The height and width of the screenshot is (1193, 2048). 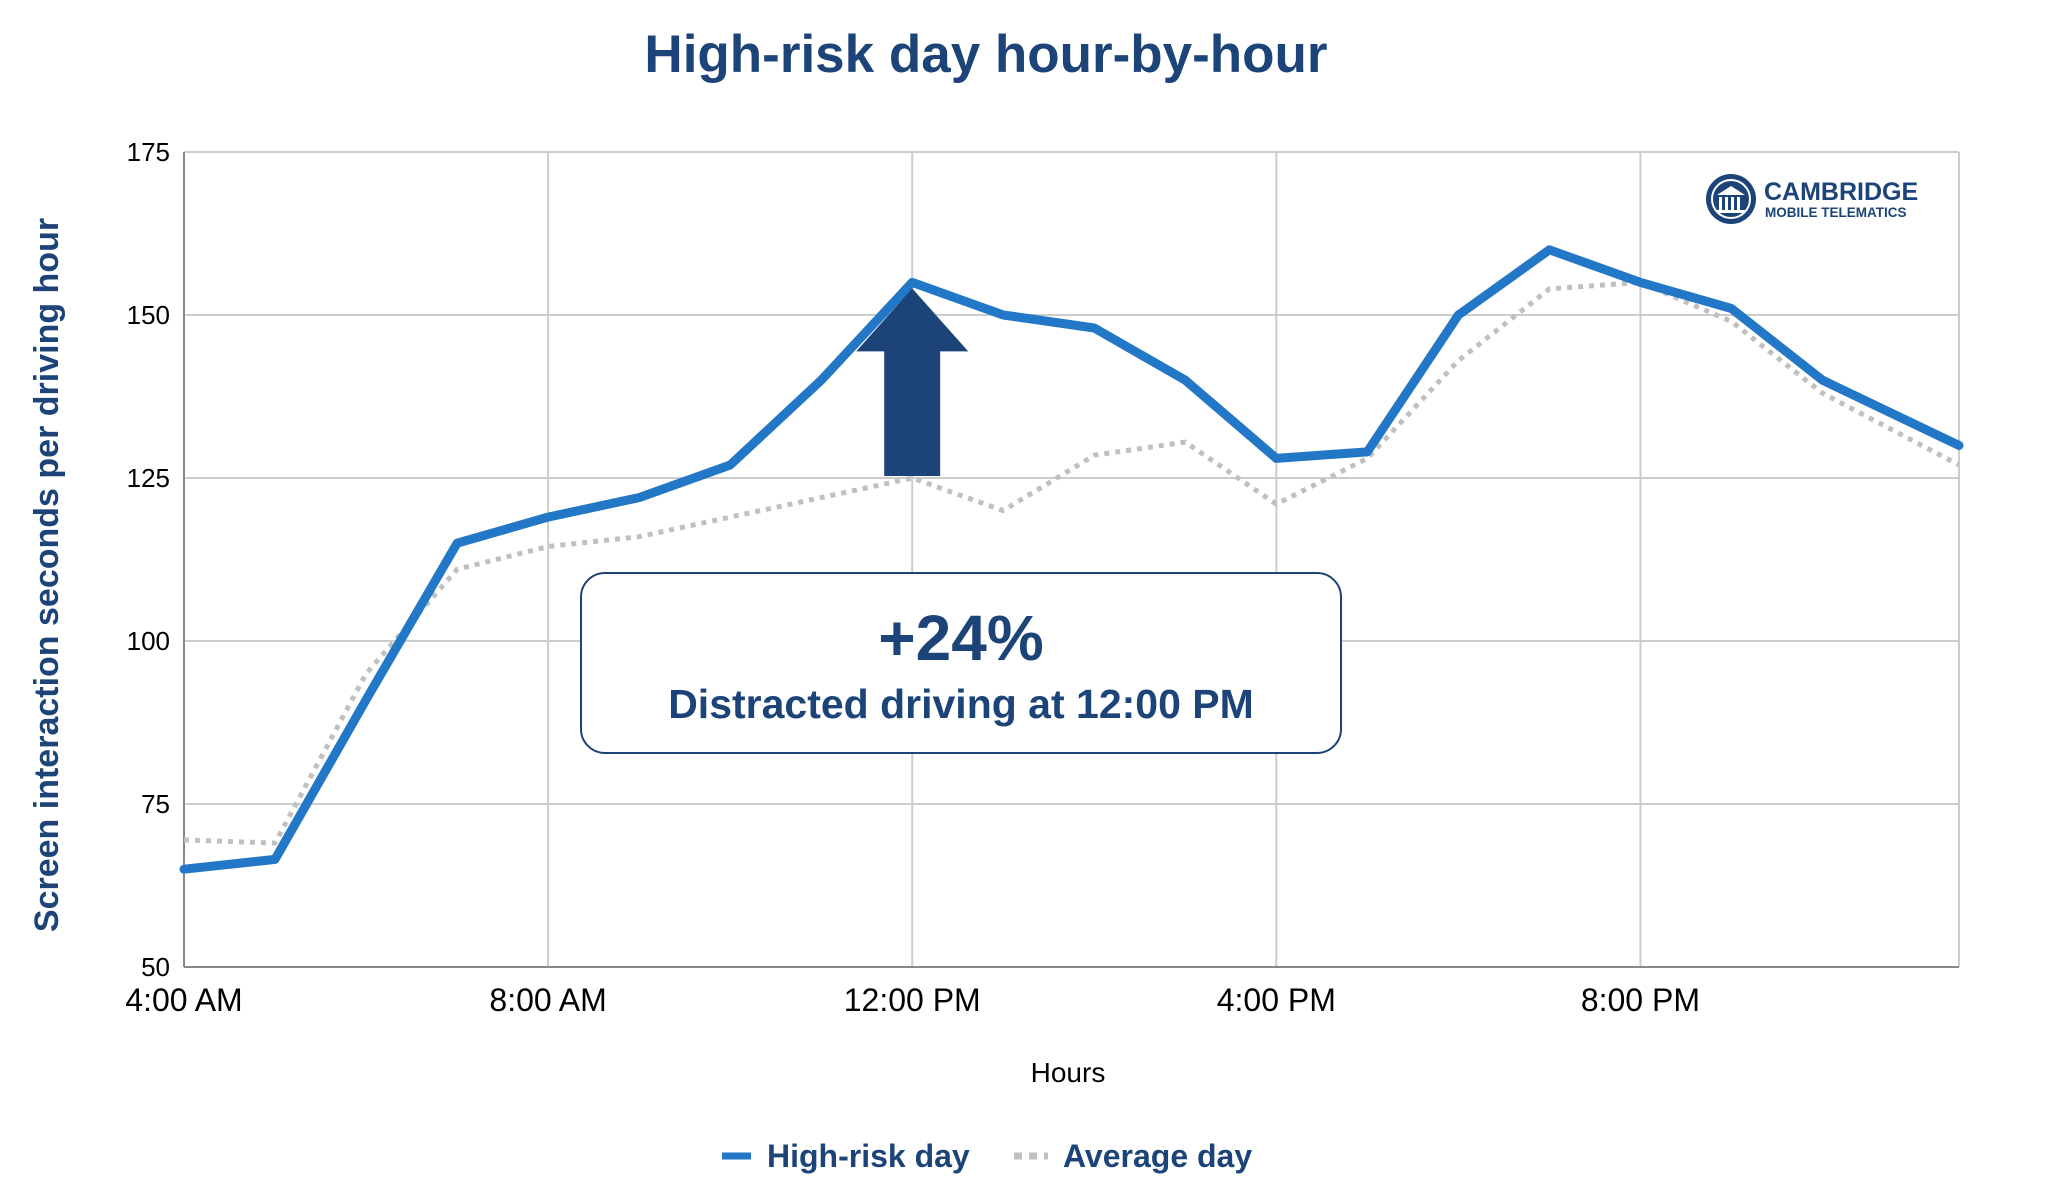 What do you see at coordinates (985, 54) in the screenshot?
I see `chart-title: High-risk day hour-by-hour` at bounding box center [985, 54].